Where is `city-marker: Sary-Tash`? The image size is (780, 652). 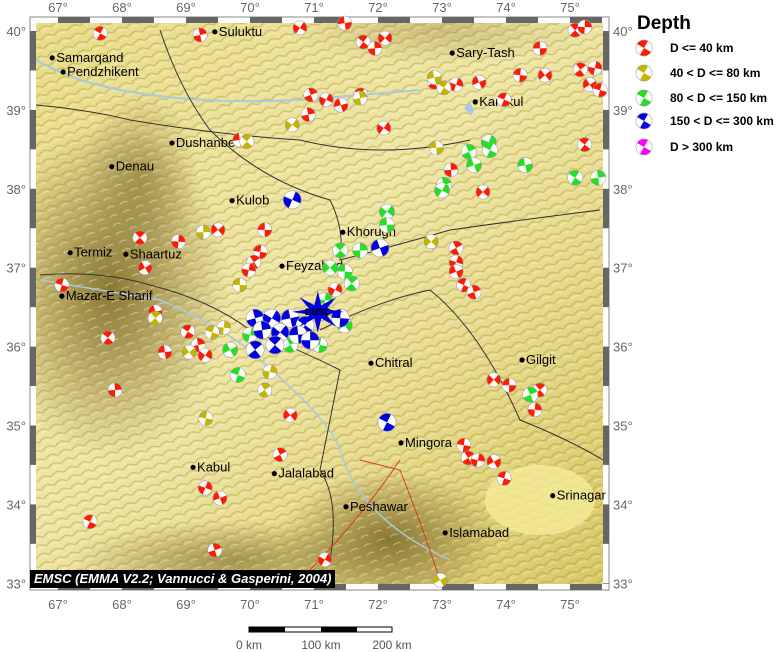
city-marker: Sary-Tash is located at coordinates (482, 52).